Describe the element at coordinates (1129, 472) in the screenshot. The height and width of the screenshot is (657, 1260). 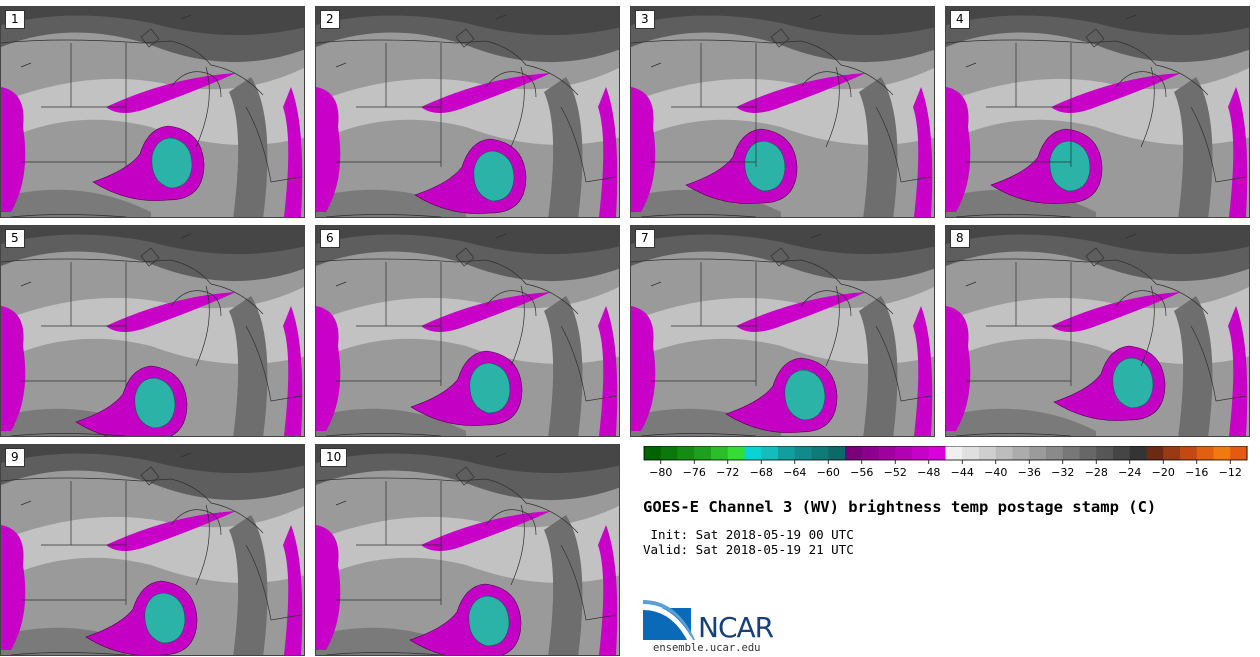
I see `colorbar-tick-label: −24` at that location.